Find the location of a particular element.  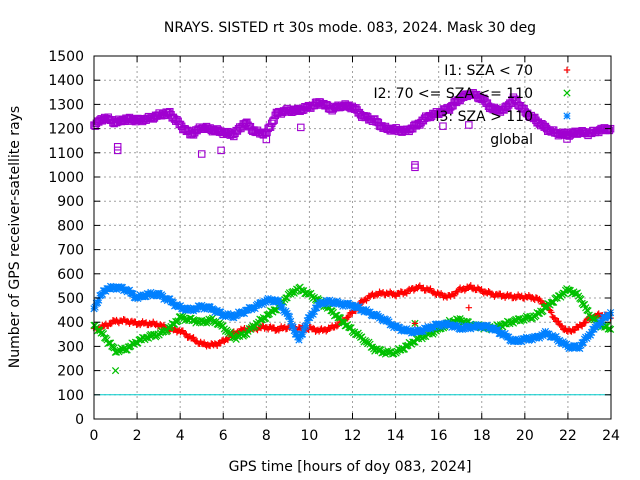

y-tick-label: 1500 is located at coordinates (66, 57).